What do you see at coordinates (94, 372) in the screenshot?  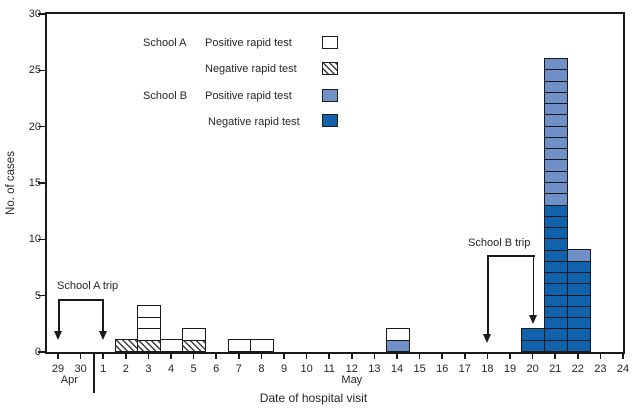 I see `month-separator-line` at bounding box center [94, 372].